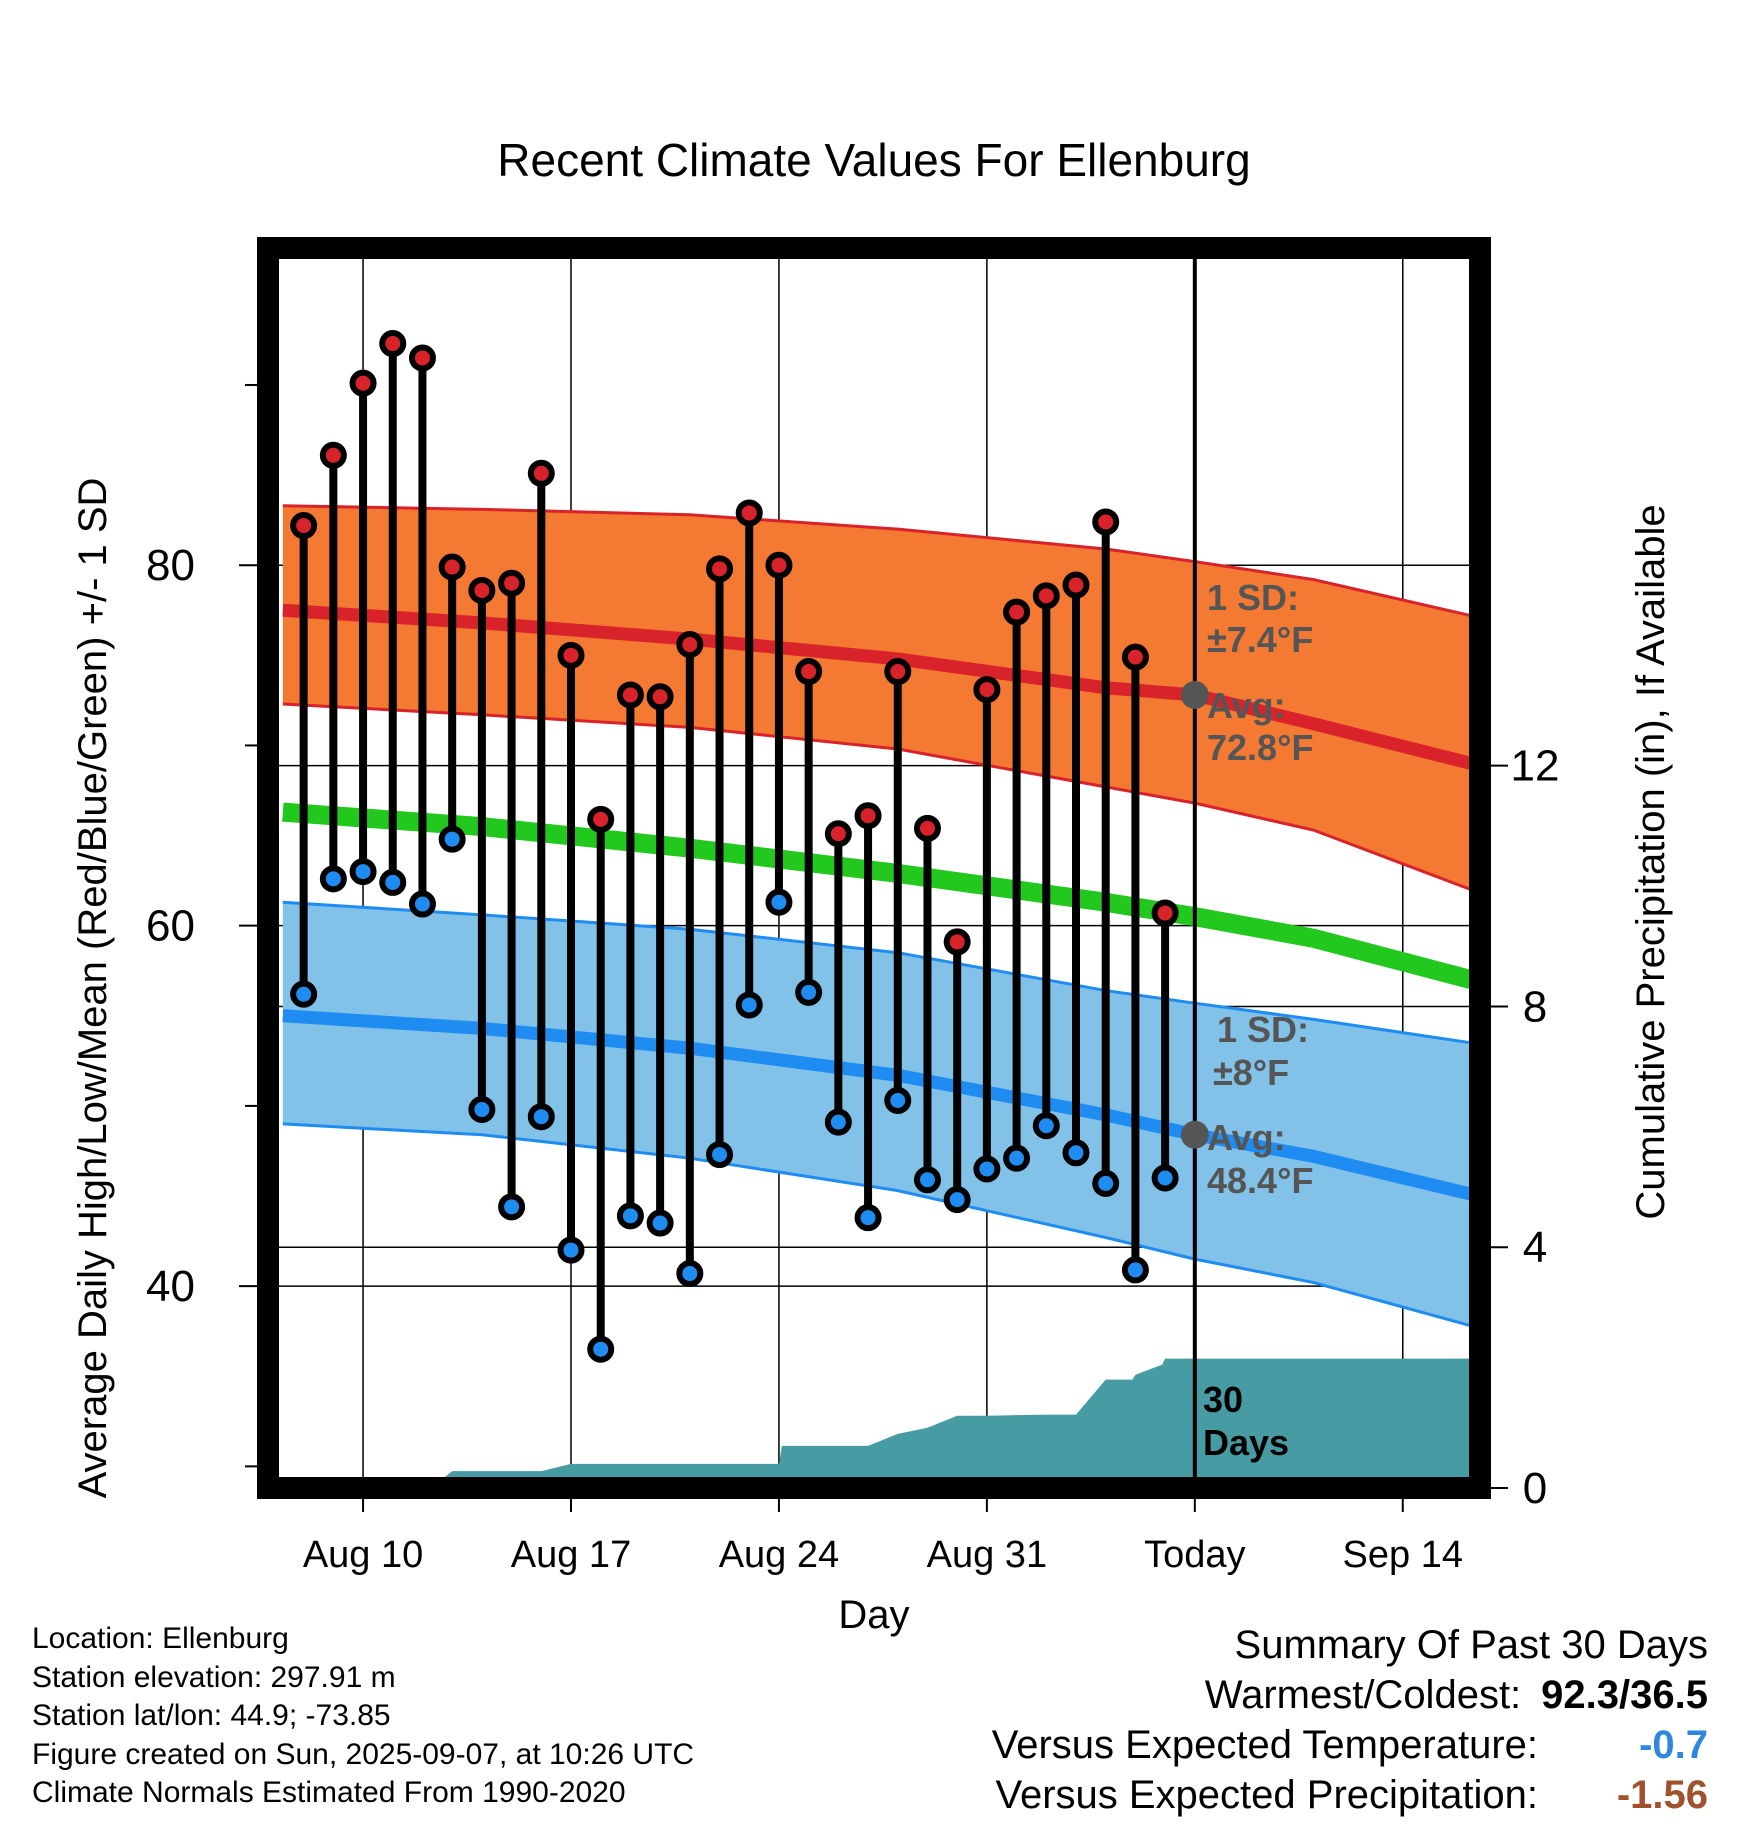 This screenshot has width=1748, height=1828. I want to click on summary-precipitation: Versus Expected Precipitation: -1.56, so click(1350, 1795).